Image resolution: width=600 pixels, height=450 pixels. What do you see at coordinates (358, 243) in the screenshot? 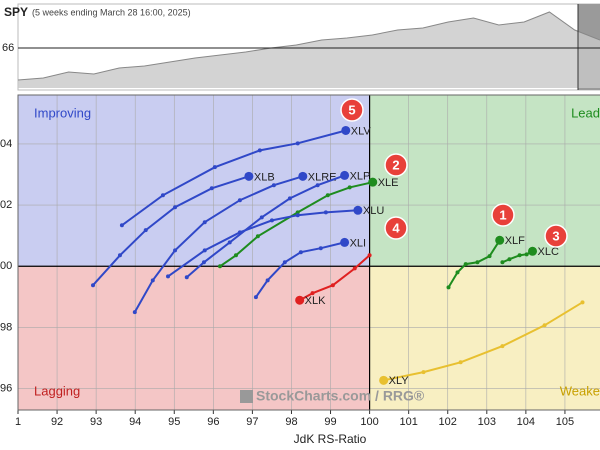
I see `series-label: XLI` at bounding box center [358, 243].